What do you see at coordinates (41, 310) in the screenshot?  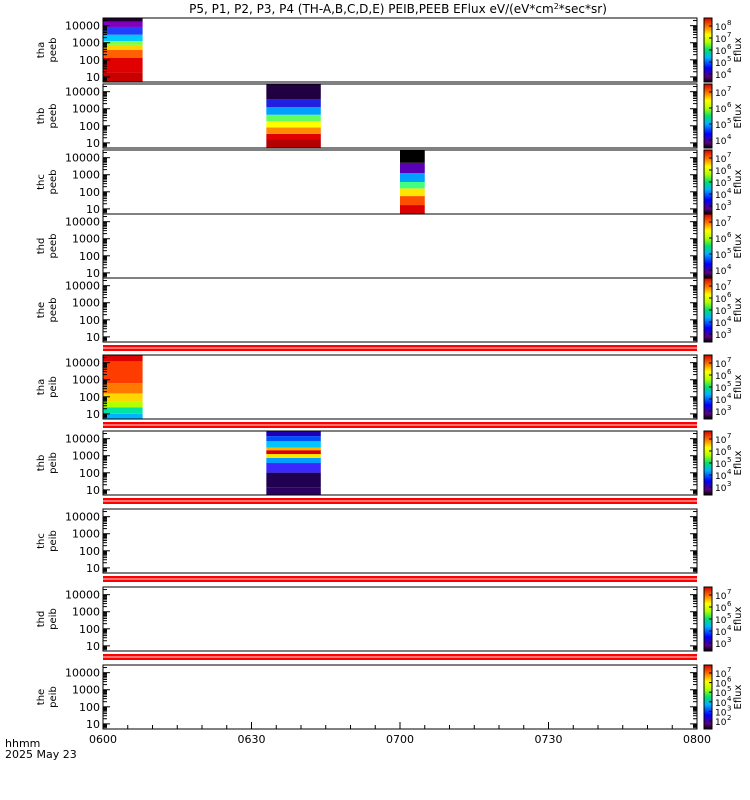 I see `panel-probe-label: the` at bounding box center [41, 310].